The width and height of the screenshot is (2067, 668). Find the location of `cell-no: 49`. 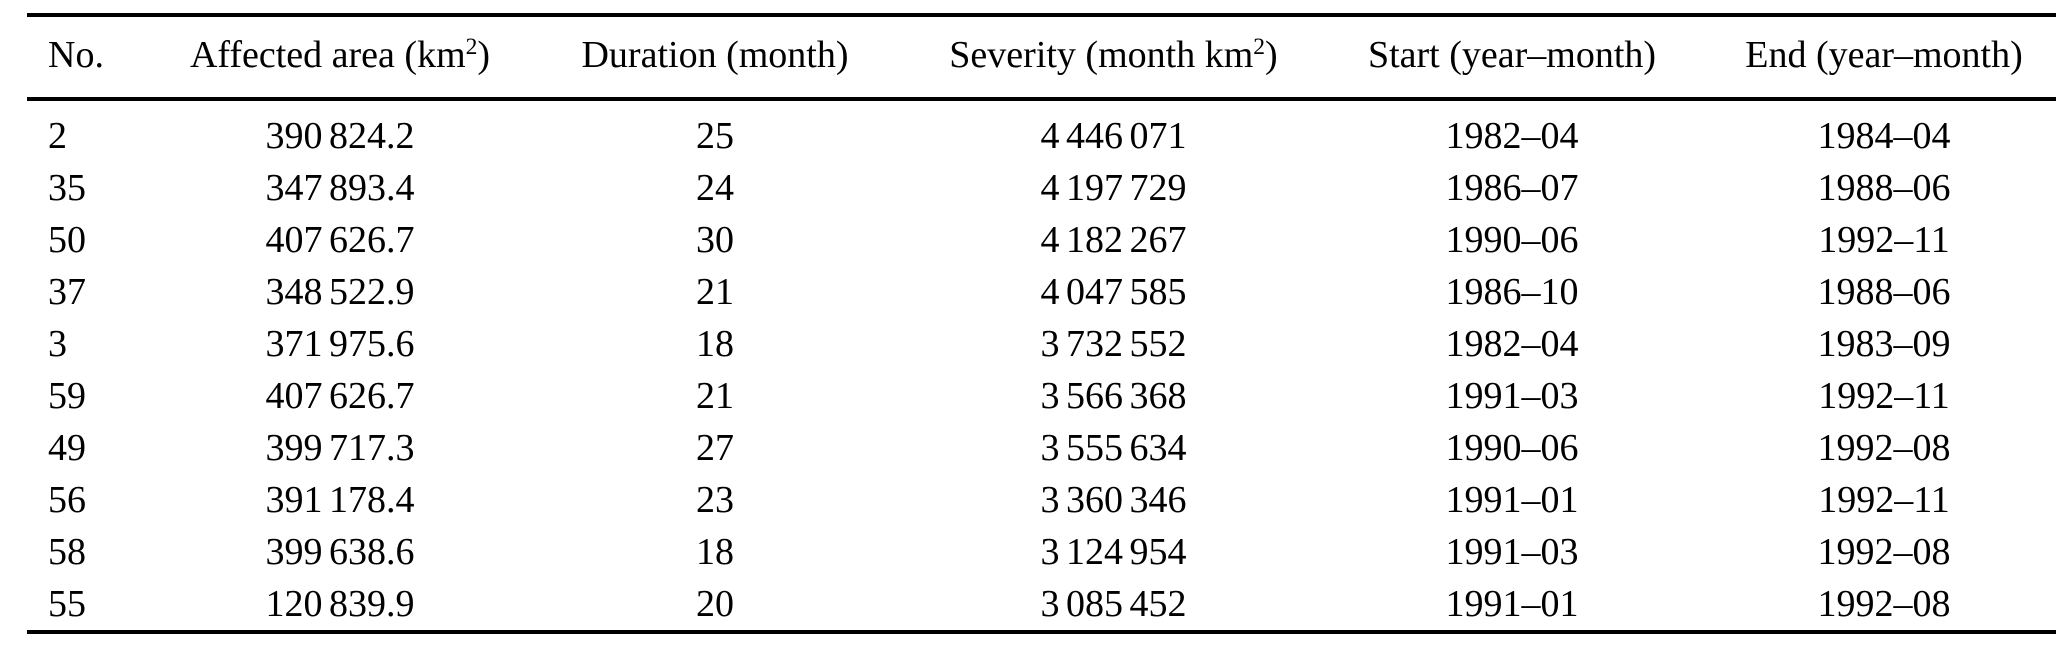

cell-no: 49 is located at coordinates (67, 448).